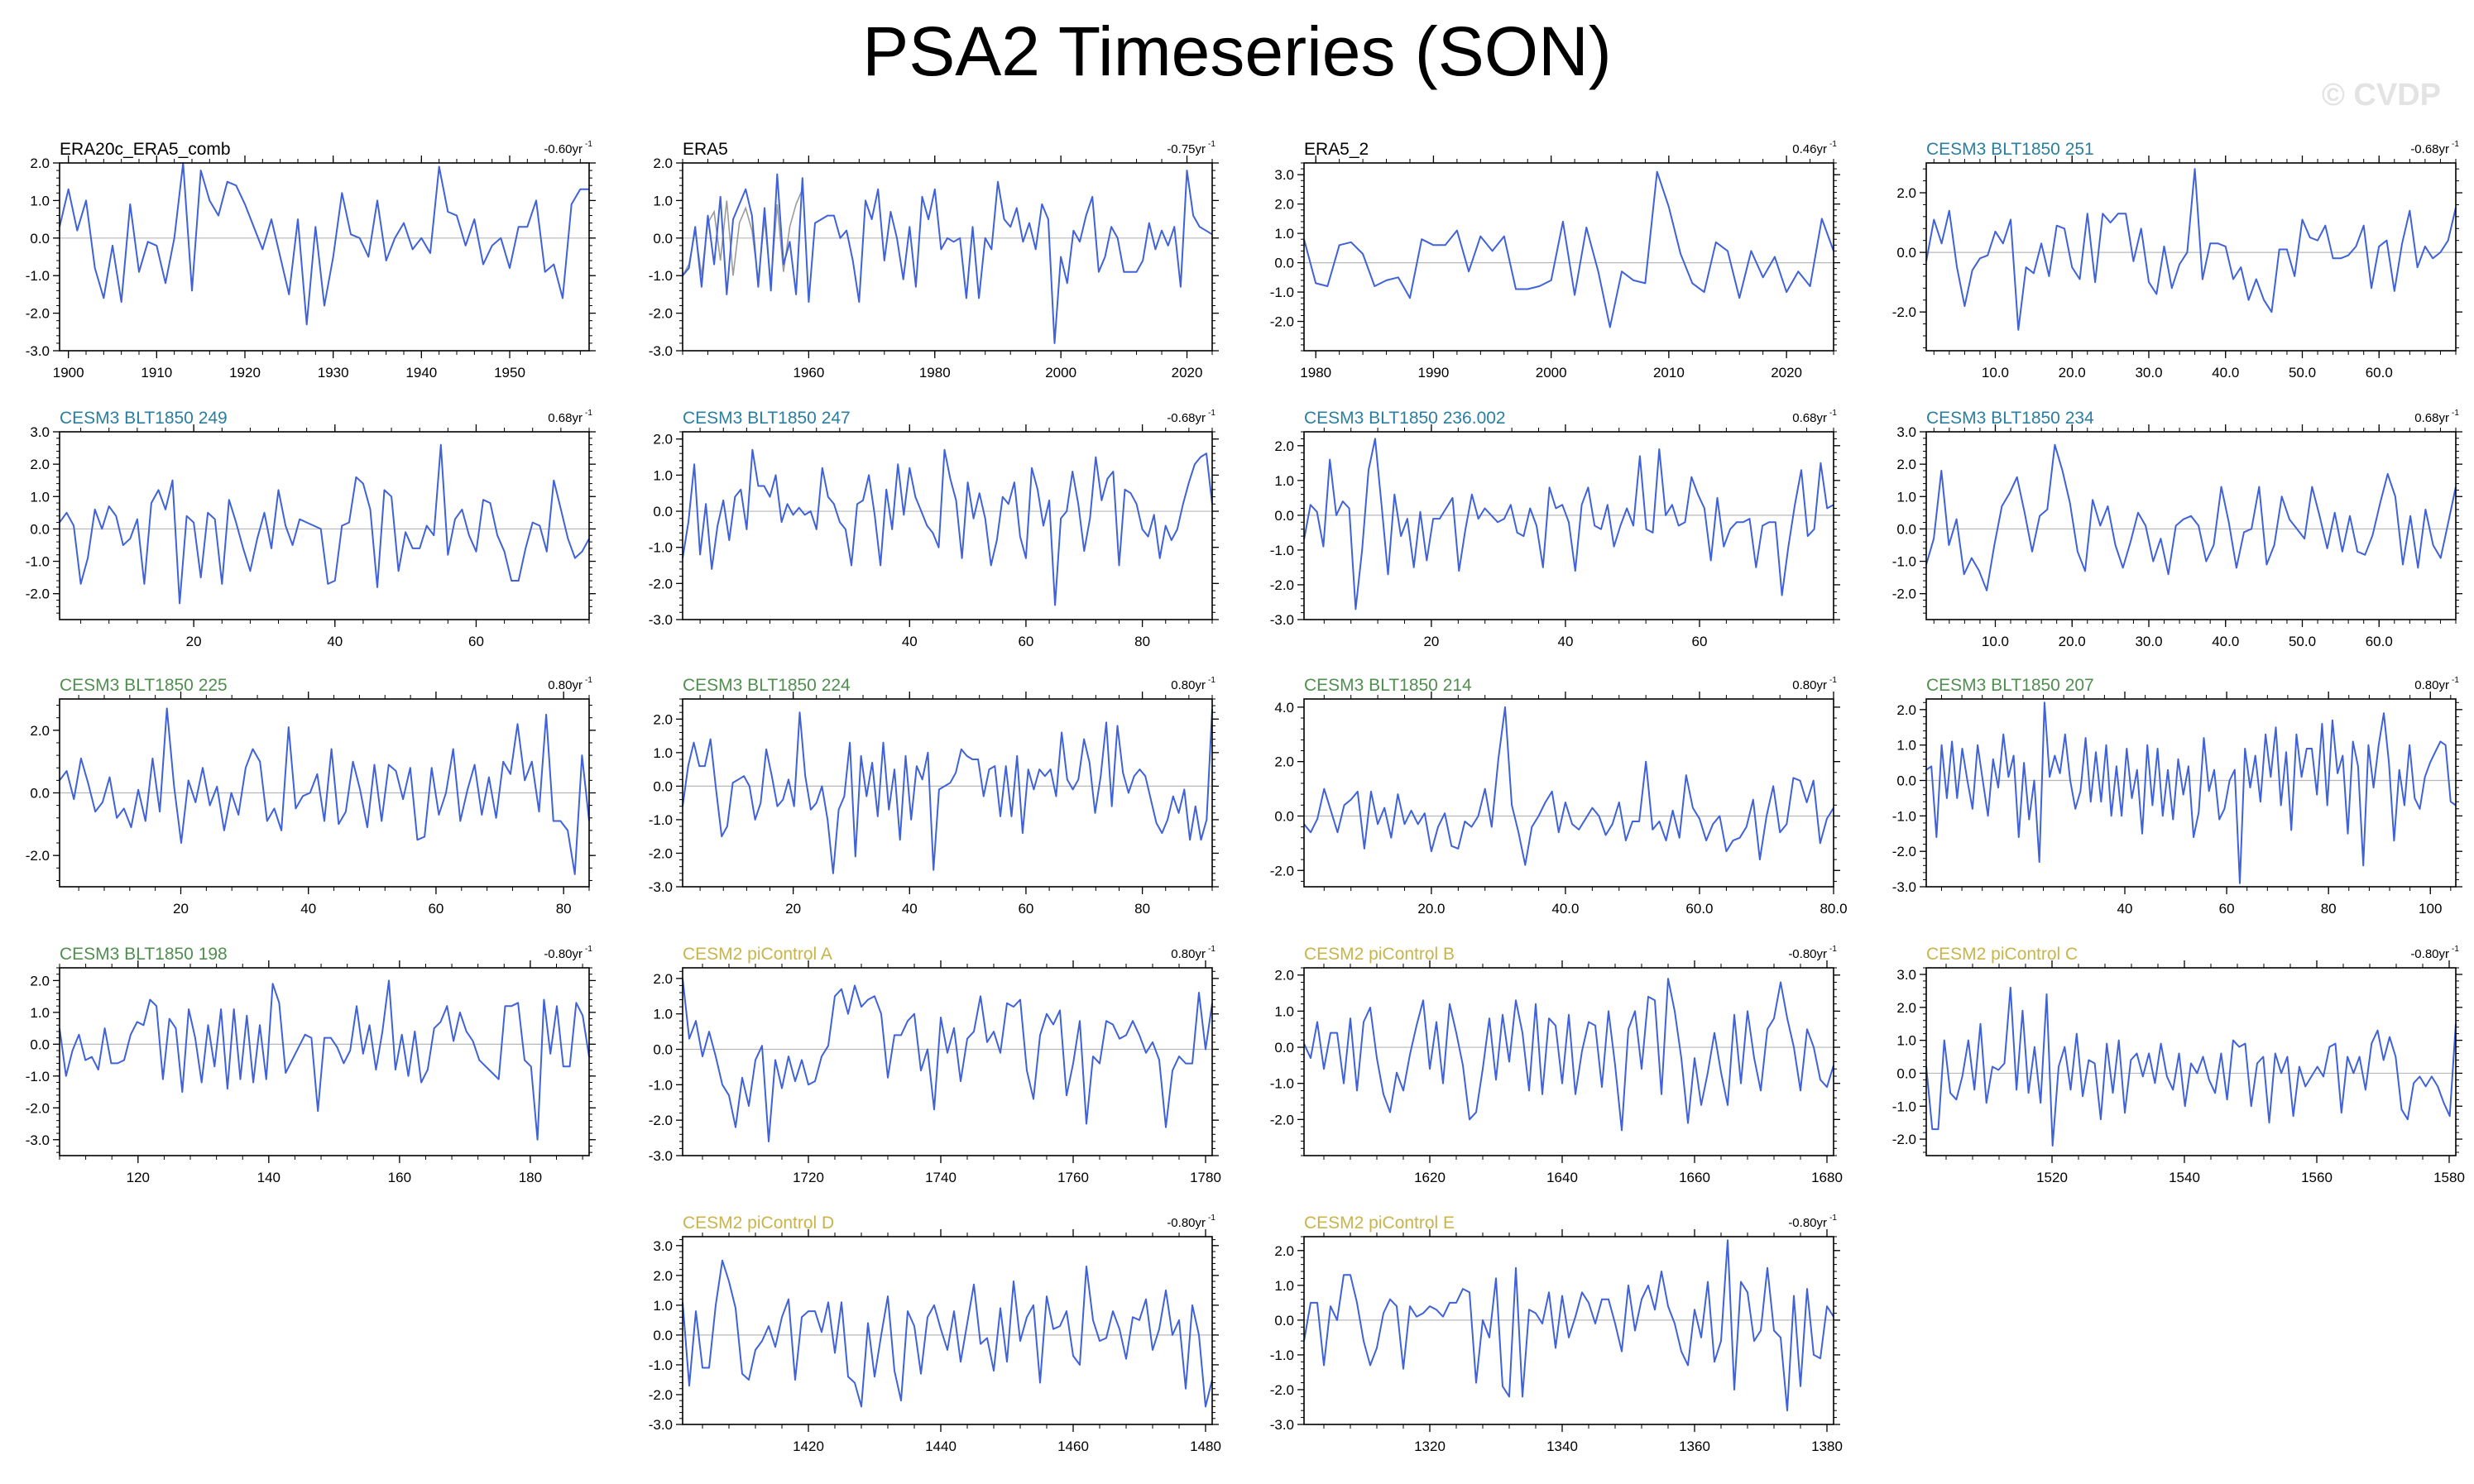  I want to click on panel-trend: 0.80yr, so click(2431, 685).